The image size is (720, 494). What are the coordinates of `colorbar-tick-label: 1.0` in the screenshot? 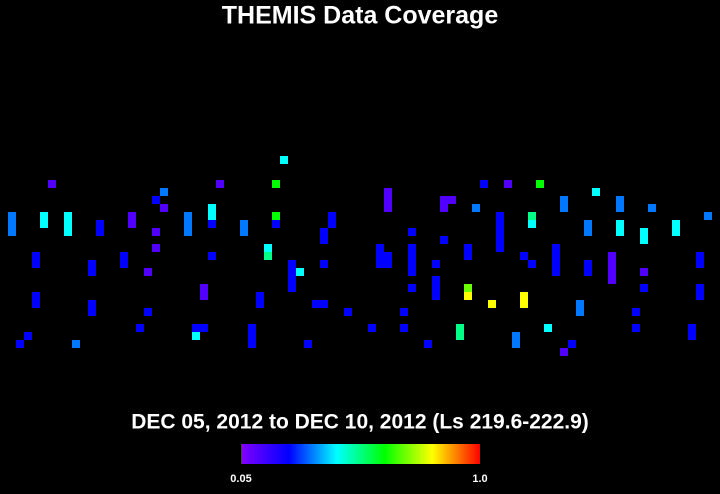 It's located at (479, 479).